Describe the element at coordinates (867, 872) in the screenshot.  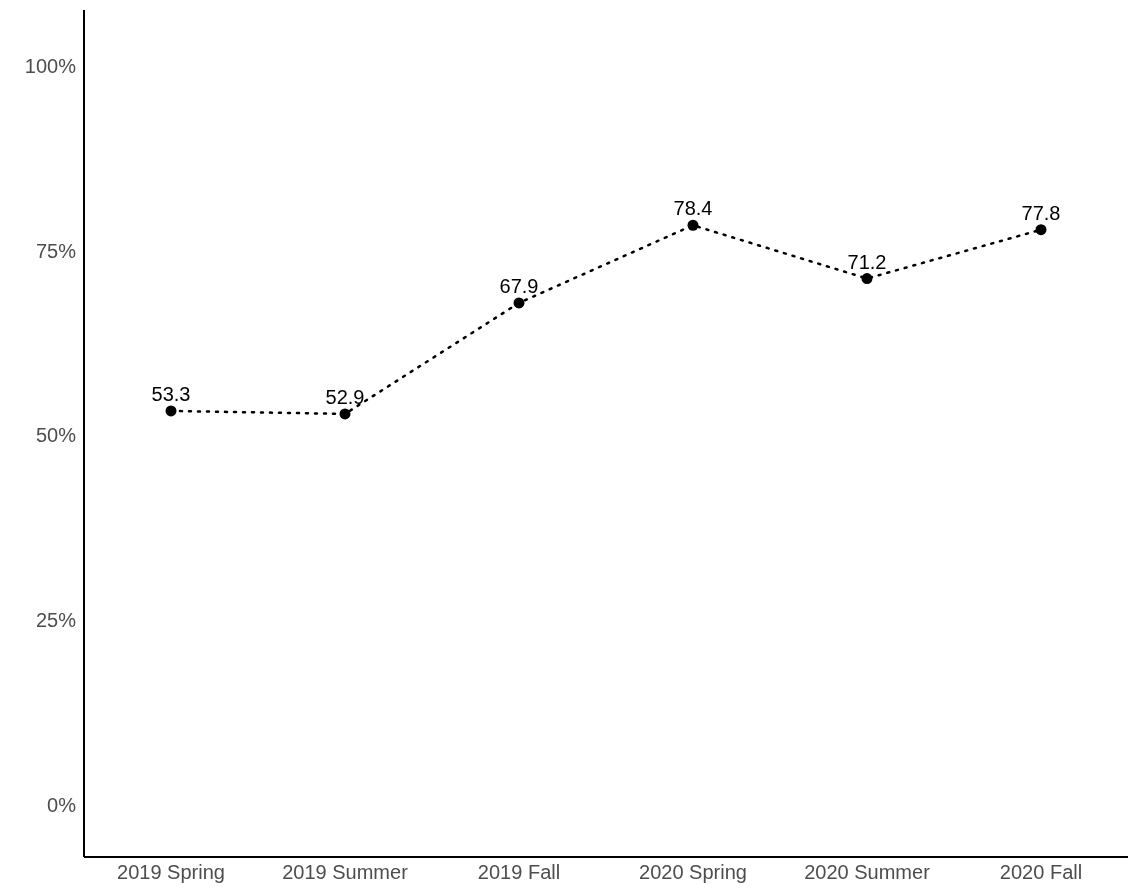
I see `x-tick-label: 2020 Summer` at that location.